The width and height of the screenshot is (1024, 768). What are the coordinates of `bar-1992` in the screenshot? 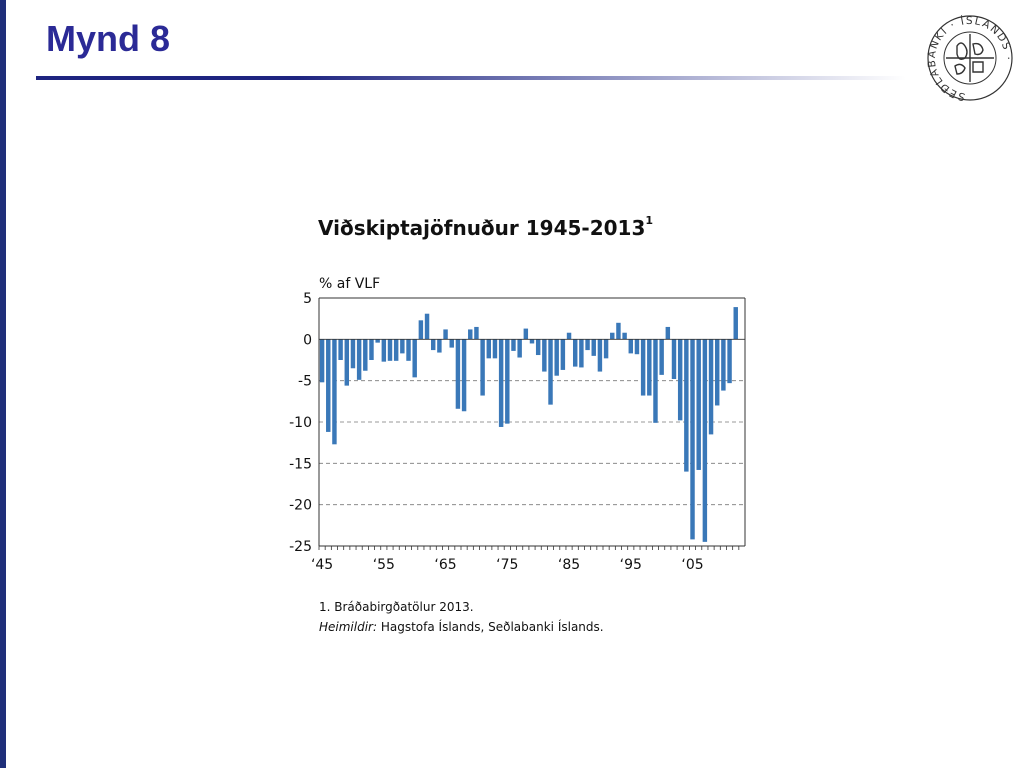 It's located at (612, 336).